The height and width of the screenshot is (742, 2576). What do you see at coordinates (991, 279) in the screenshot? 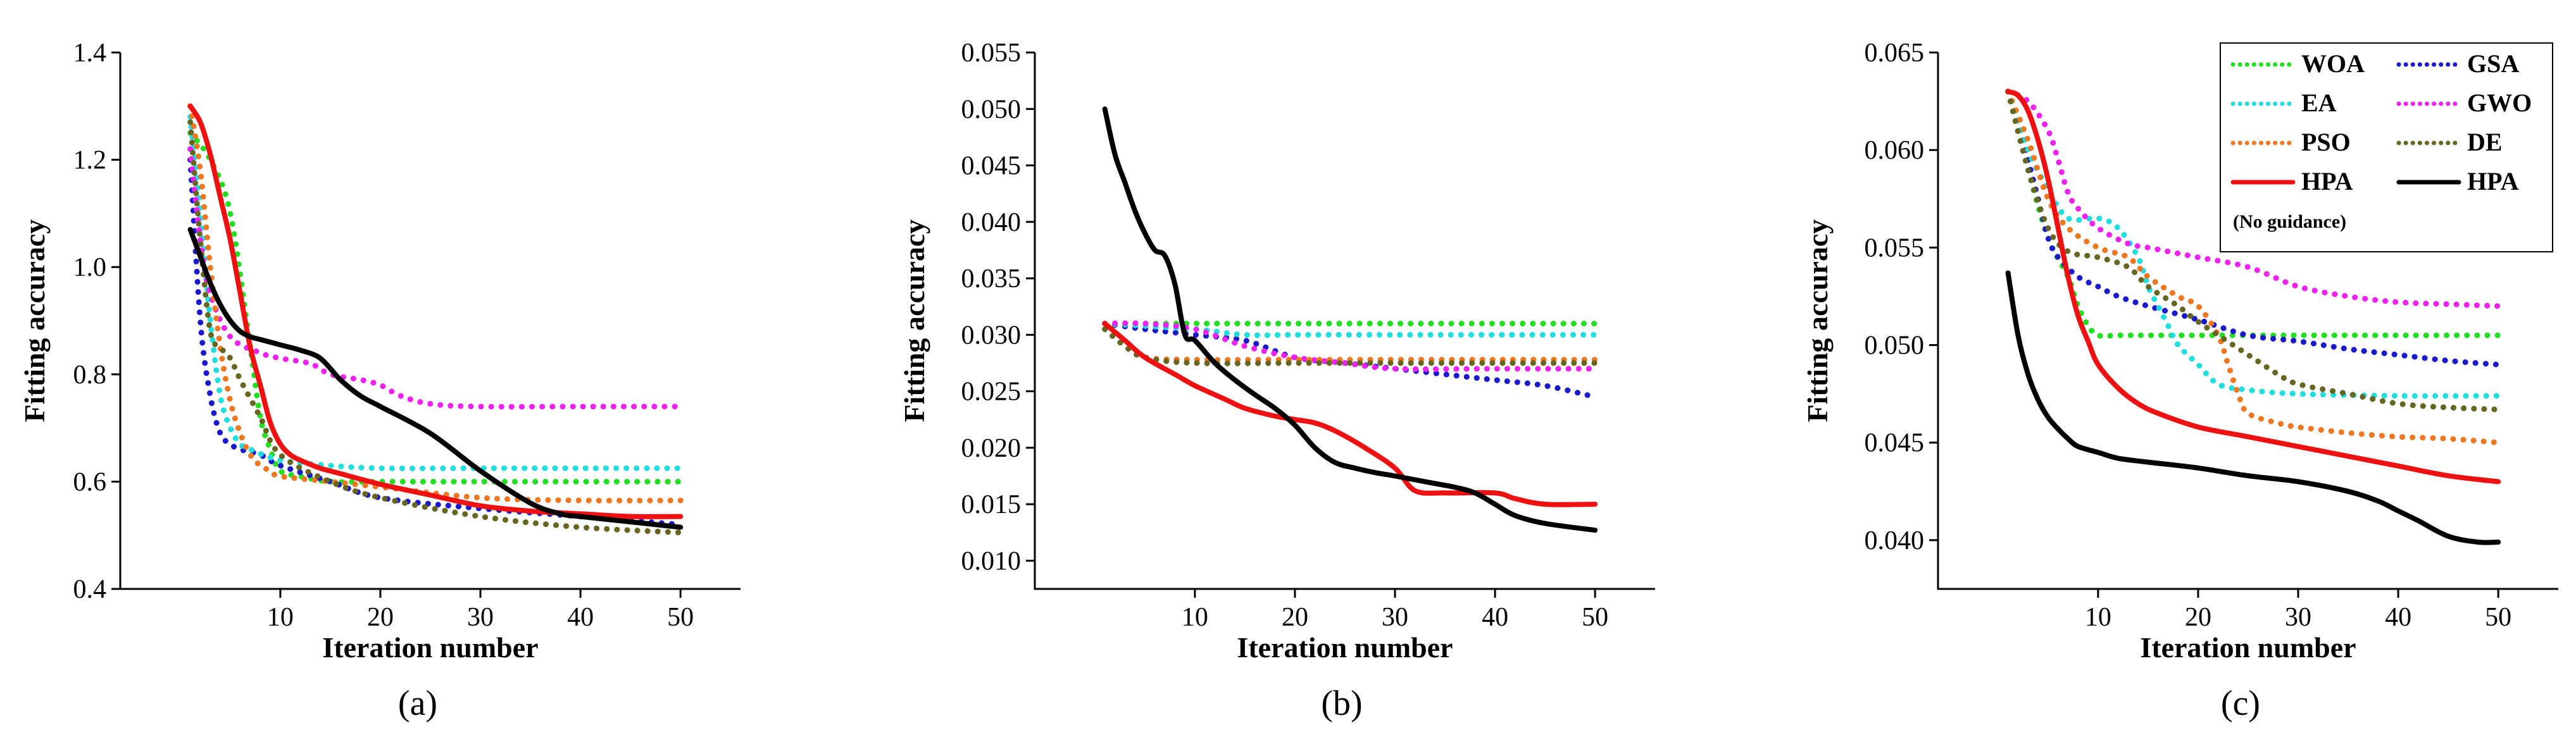
I see `y-tick-label: 0.035` at bounding box center [991, 279].